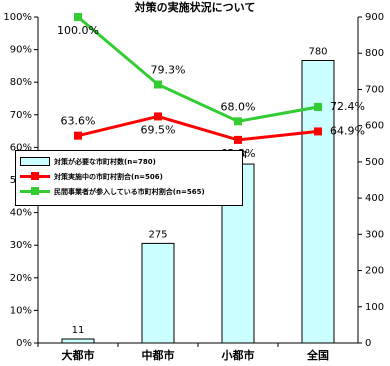 This screenshot has height=366, width=390. Describe the element at coordinates (317, 51) in the screenshot. I see `bar-value-label: 780` at that location.